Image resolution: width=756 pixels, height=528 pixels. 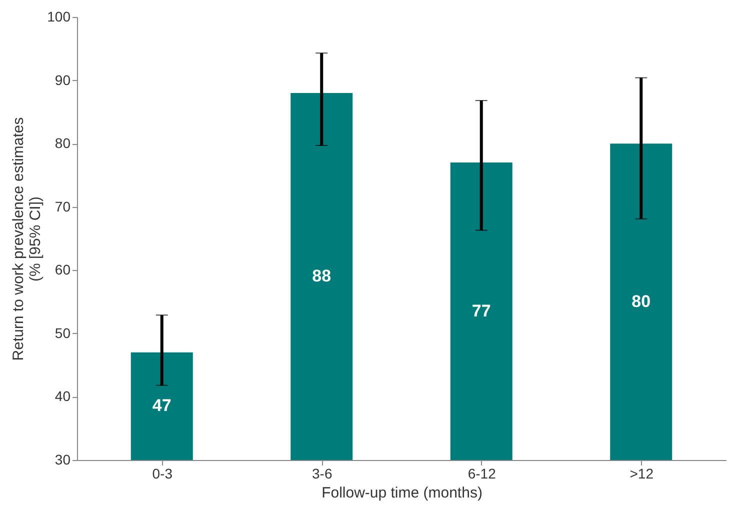 I want to click on x-tick-label: >12, so click(x=642, y=474).